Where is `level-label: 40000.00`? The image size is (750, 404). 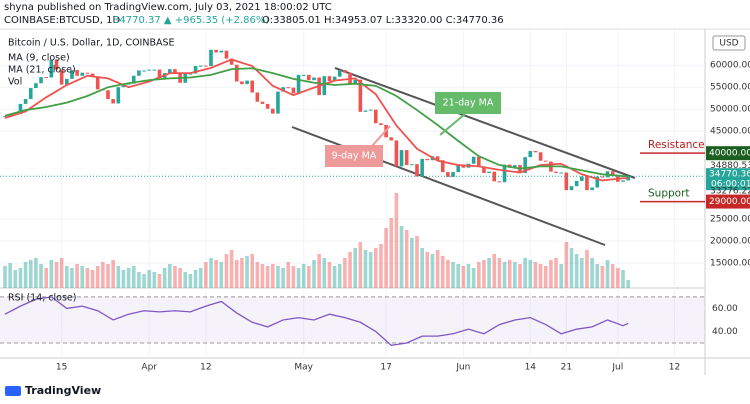 level-label: 40000.00 is located at coordinates (729, 154).